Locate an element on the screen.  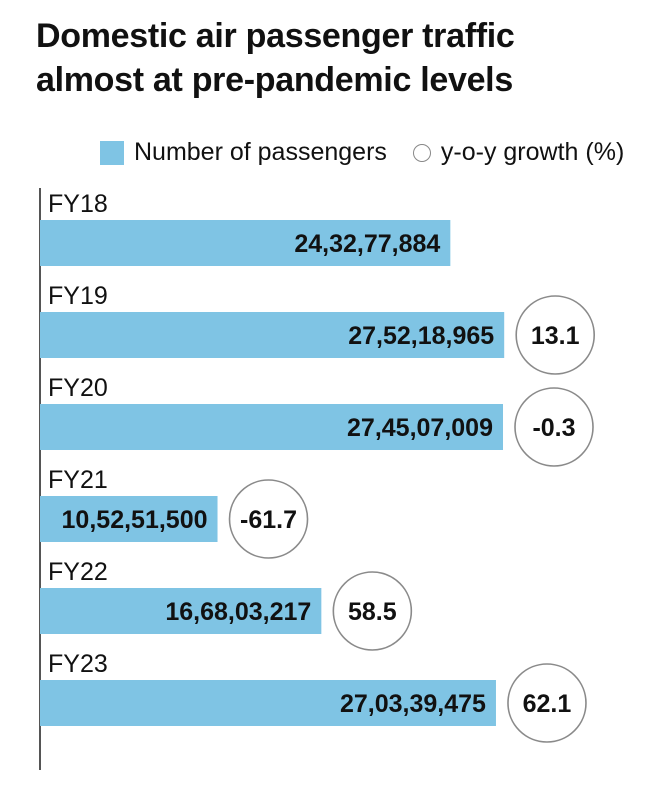
growth-value-label: -61.7 is located at coordinates (268, 520).